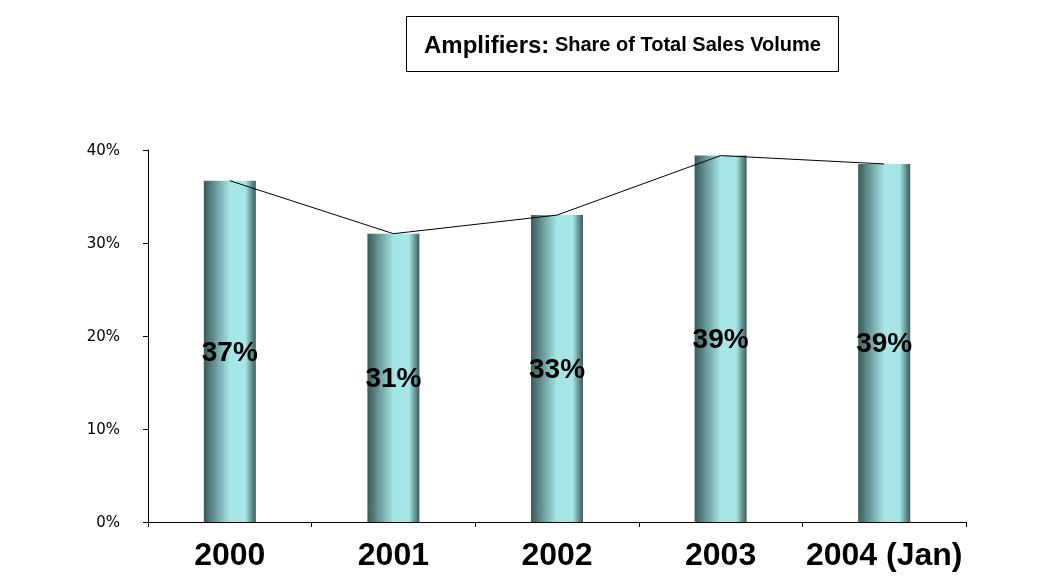 Image resolution: width=1041 pixels, height=585 pixels. Describe the element at coordinates (103, 243) in the screenshot. I see `y-tick-label: 30%` at that location.